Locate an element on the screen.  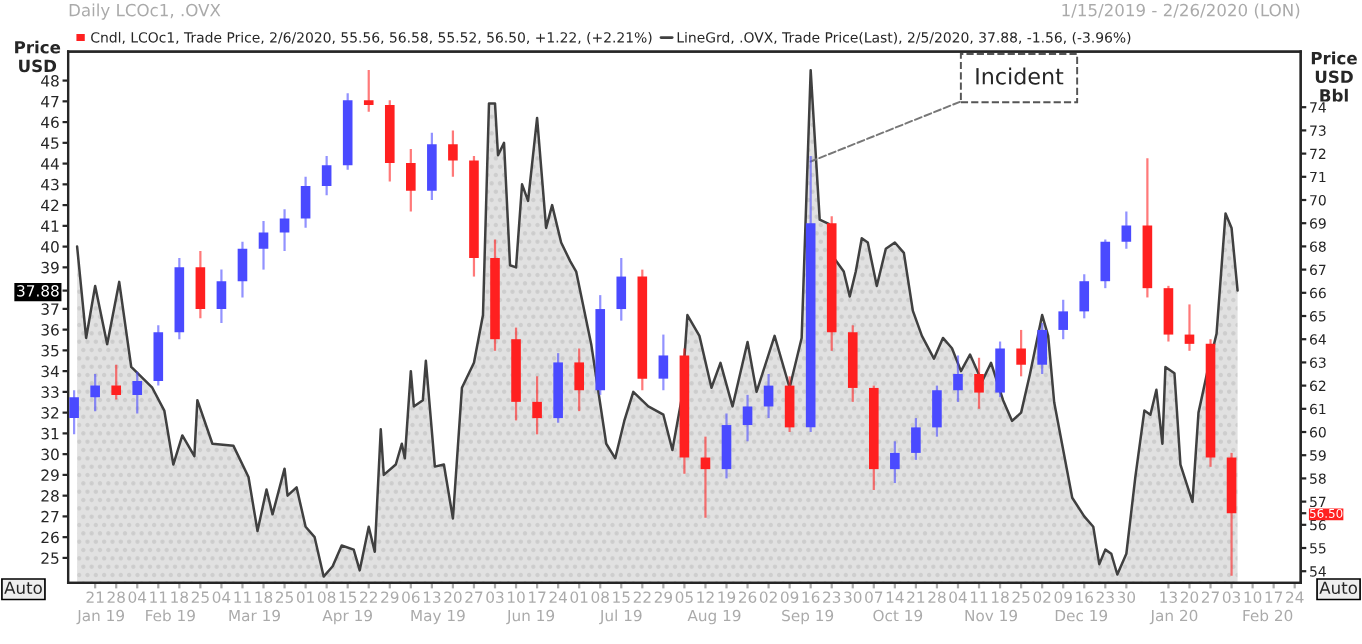
y2-axis-title: Price USD Bbl is located at coordinates (1334, 76).